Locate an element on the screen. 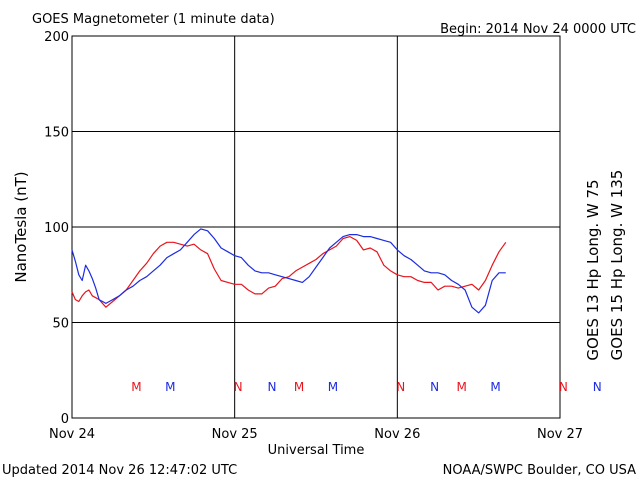 The height and width of the screenshot is (480, 640). y-tick-label: 100 is located at coordinates (56, 228).